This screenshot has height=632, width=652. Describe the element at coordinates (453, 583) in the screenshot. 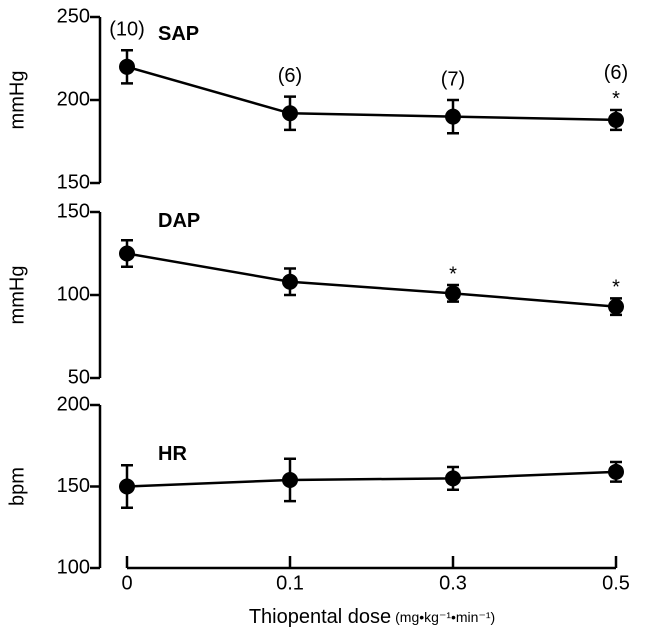

I see `x-tick-label: 0.3` at that location.